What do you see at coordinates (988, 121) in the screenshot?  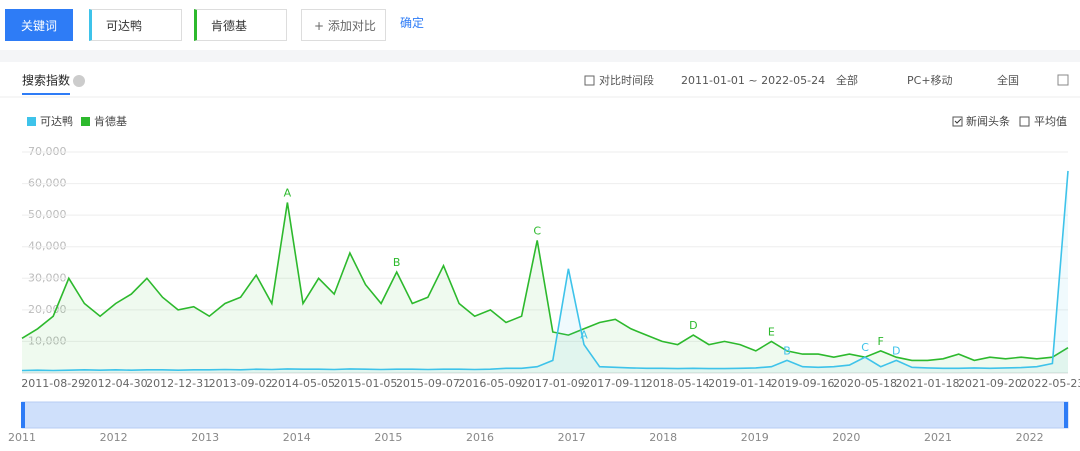 I see `news-label: 新闻头条` at bounding box center [988, 121].